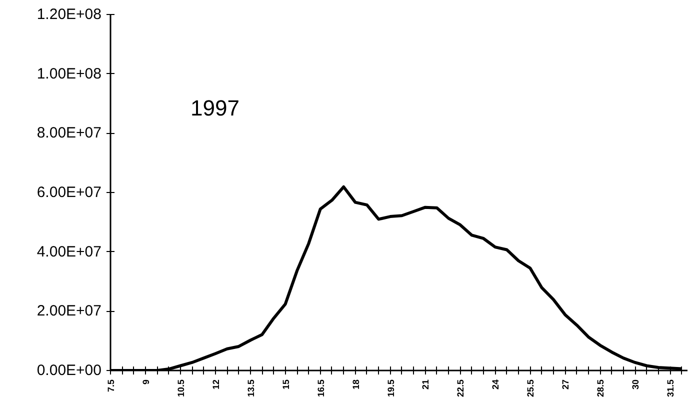 The height and width of the screenshot is (410, 693). I want to click on x-tick-label: 24, so click(495, 384).